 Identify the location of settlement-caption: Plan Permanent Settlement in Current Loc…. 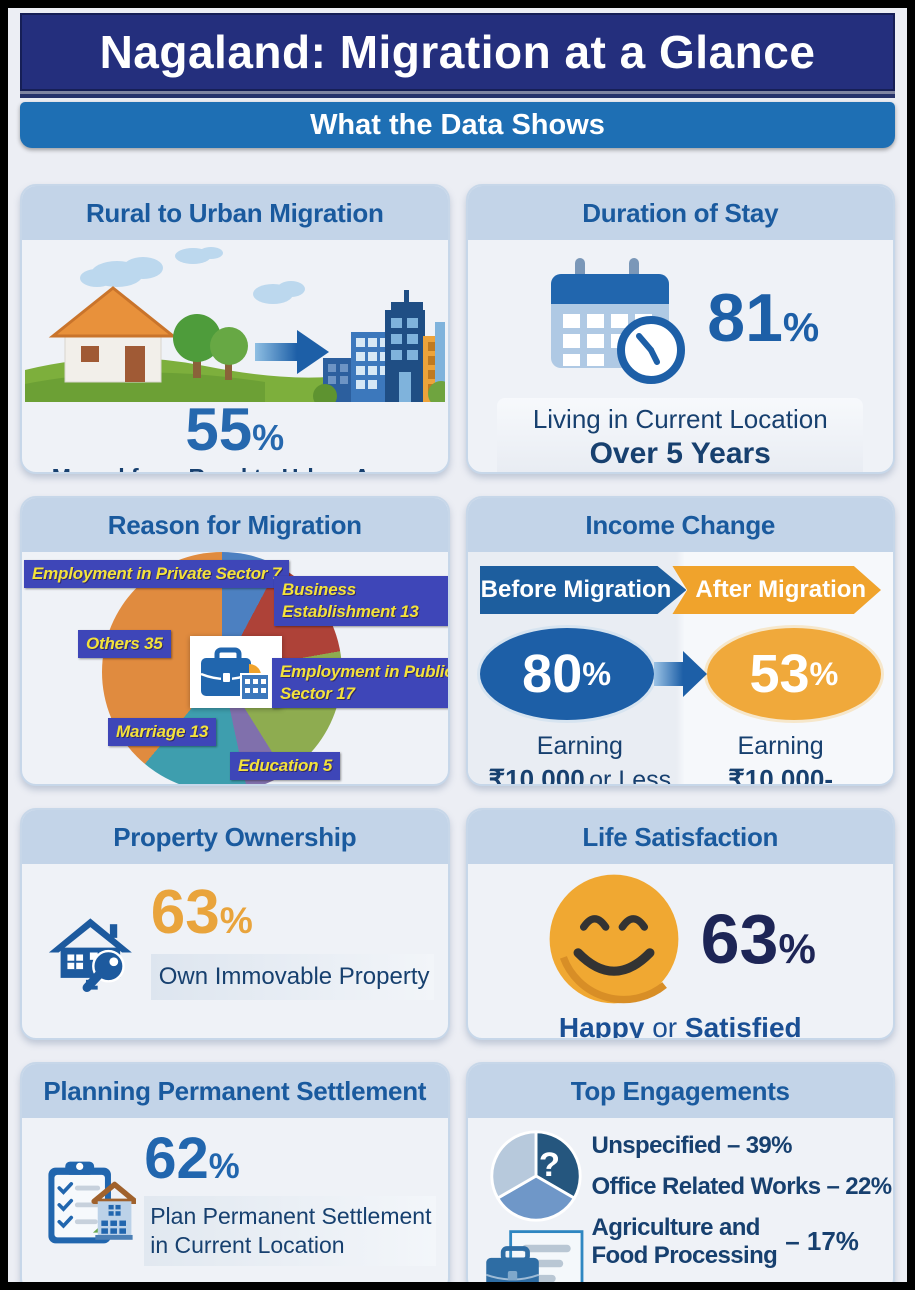
(290, 1231).